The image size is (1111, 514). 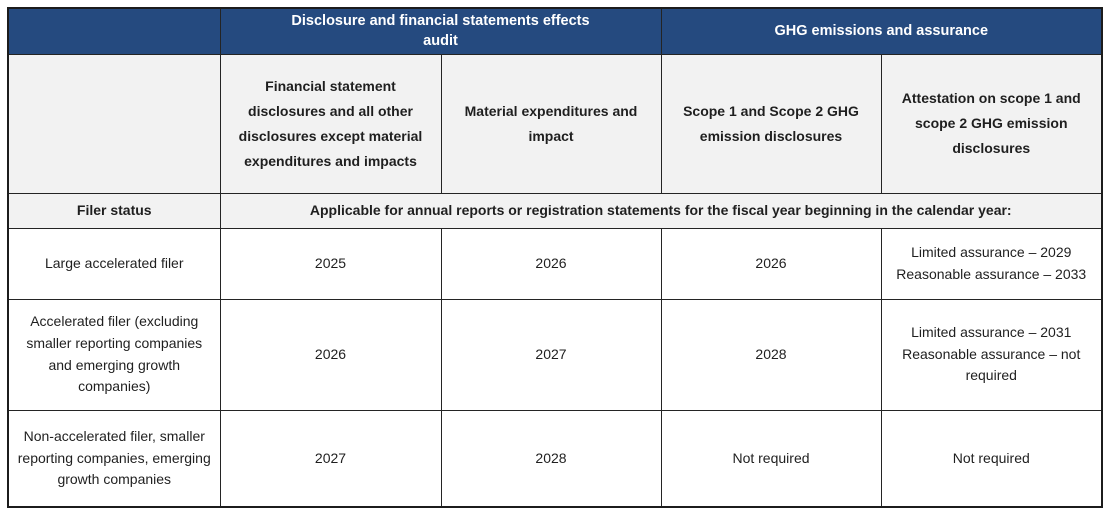 I want to click on cell-scope-disclosures-year: Not required, so click(x=771, y=458).